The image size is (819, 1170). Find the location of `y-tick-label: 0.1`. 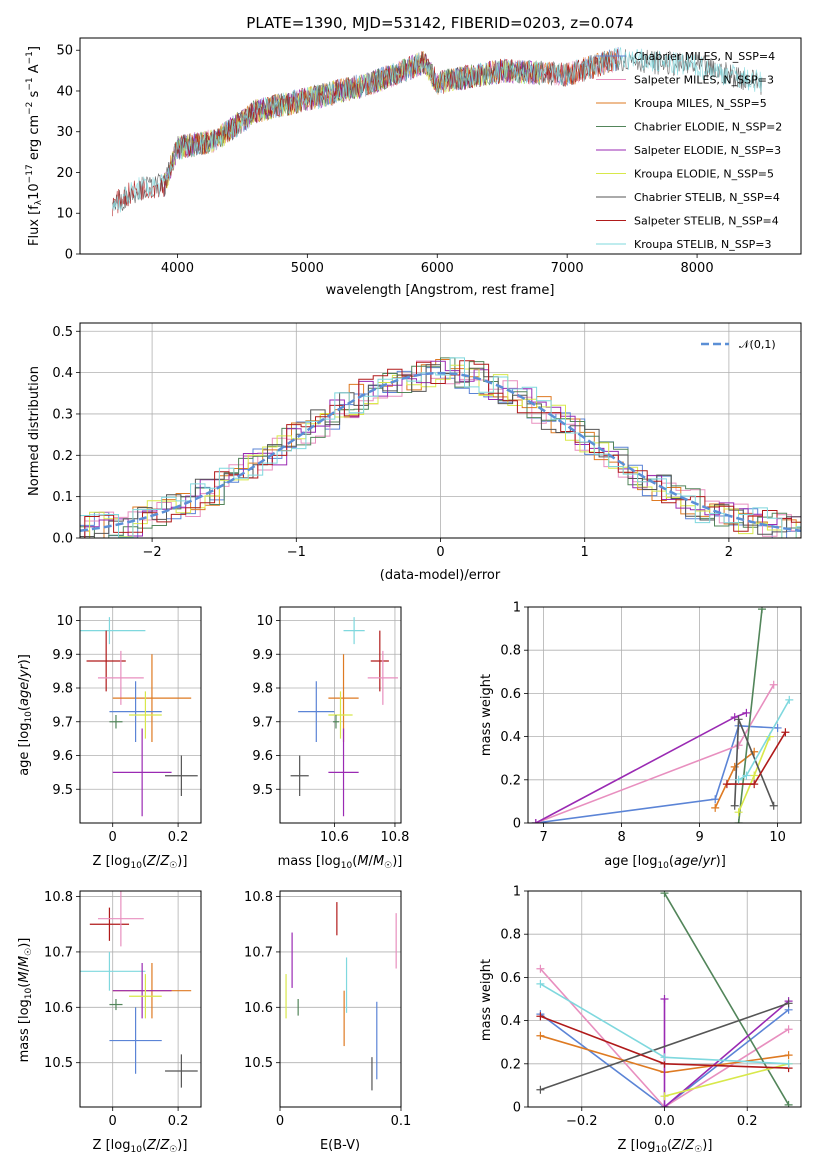

y-tick-label: 0.1 is located at coordinates (62, 497).